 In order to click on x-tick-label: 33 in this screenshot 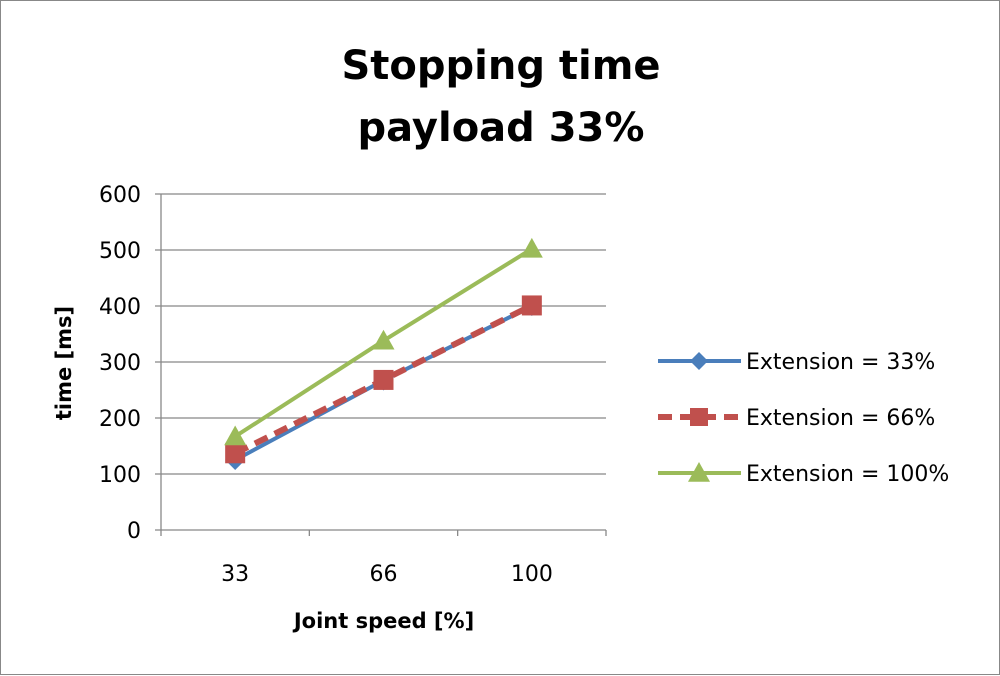, I will do `click(235, 574)`.